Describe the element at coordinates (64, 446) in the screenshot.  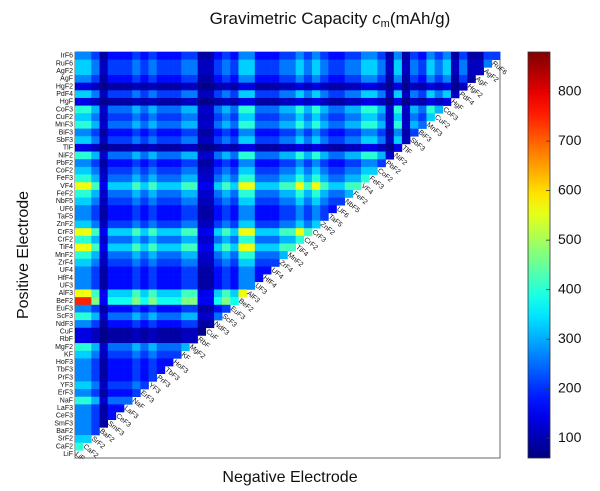
I see `row-label: CaF2` at that location.